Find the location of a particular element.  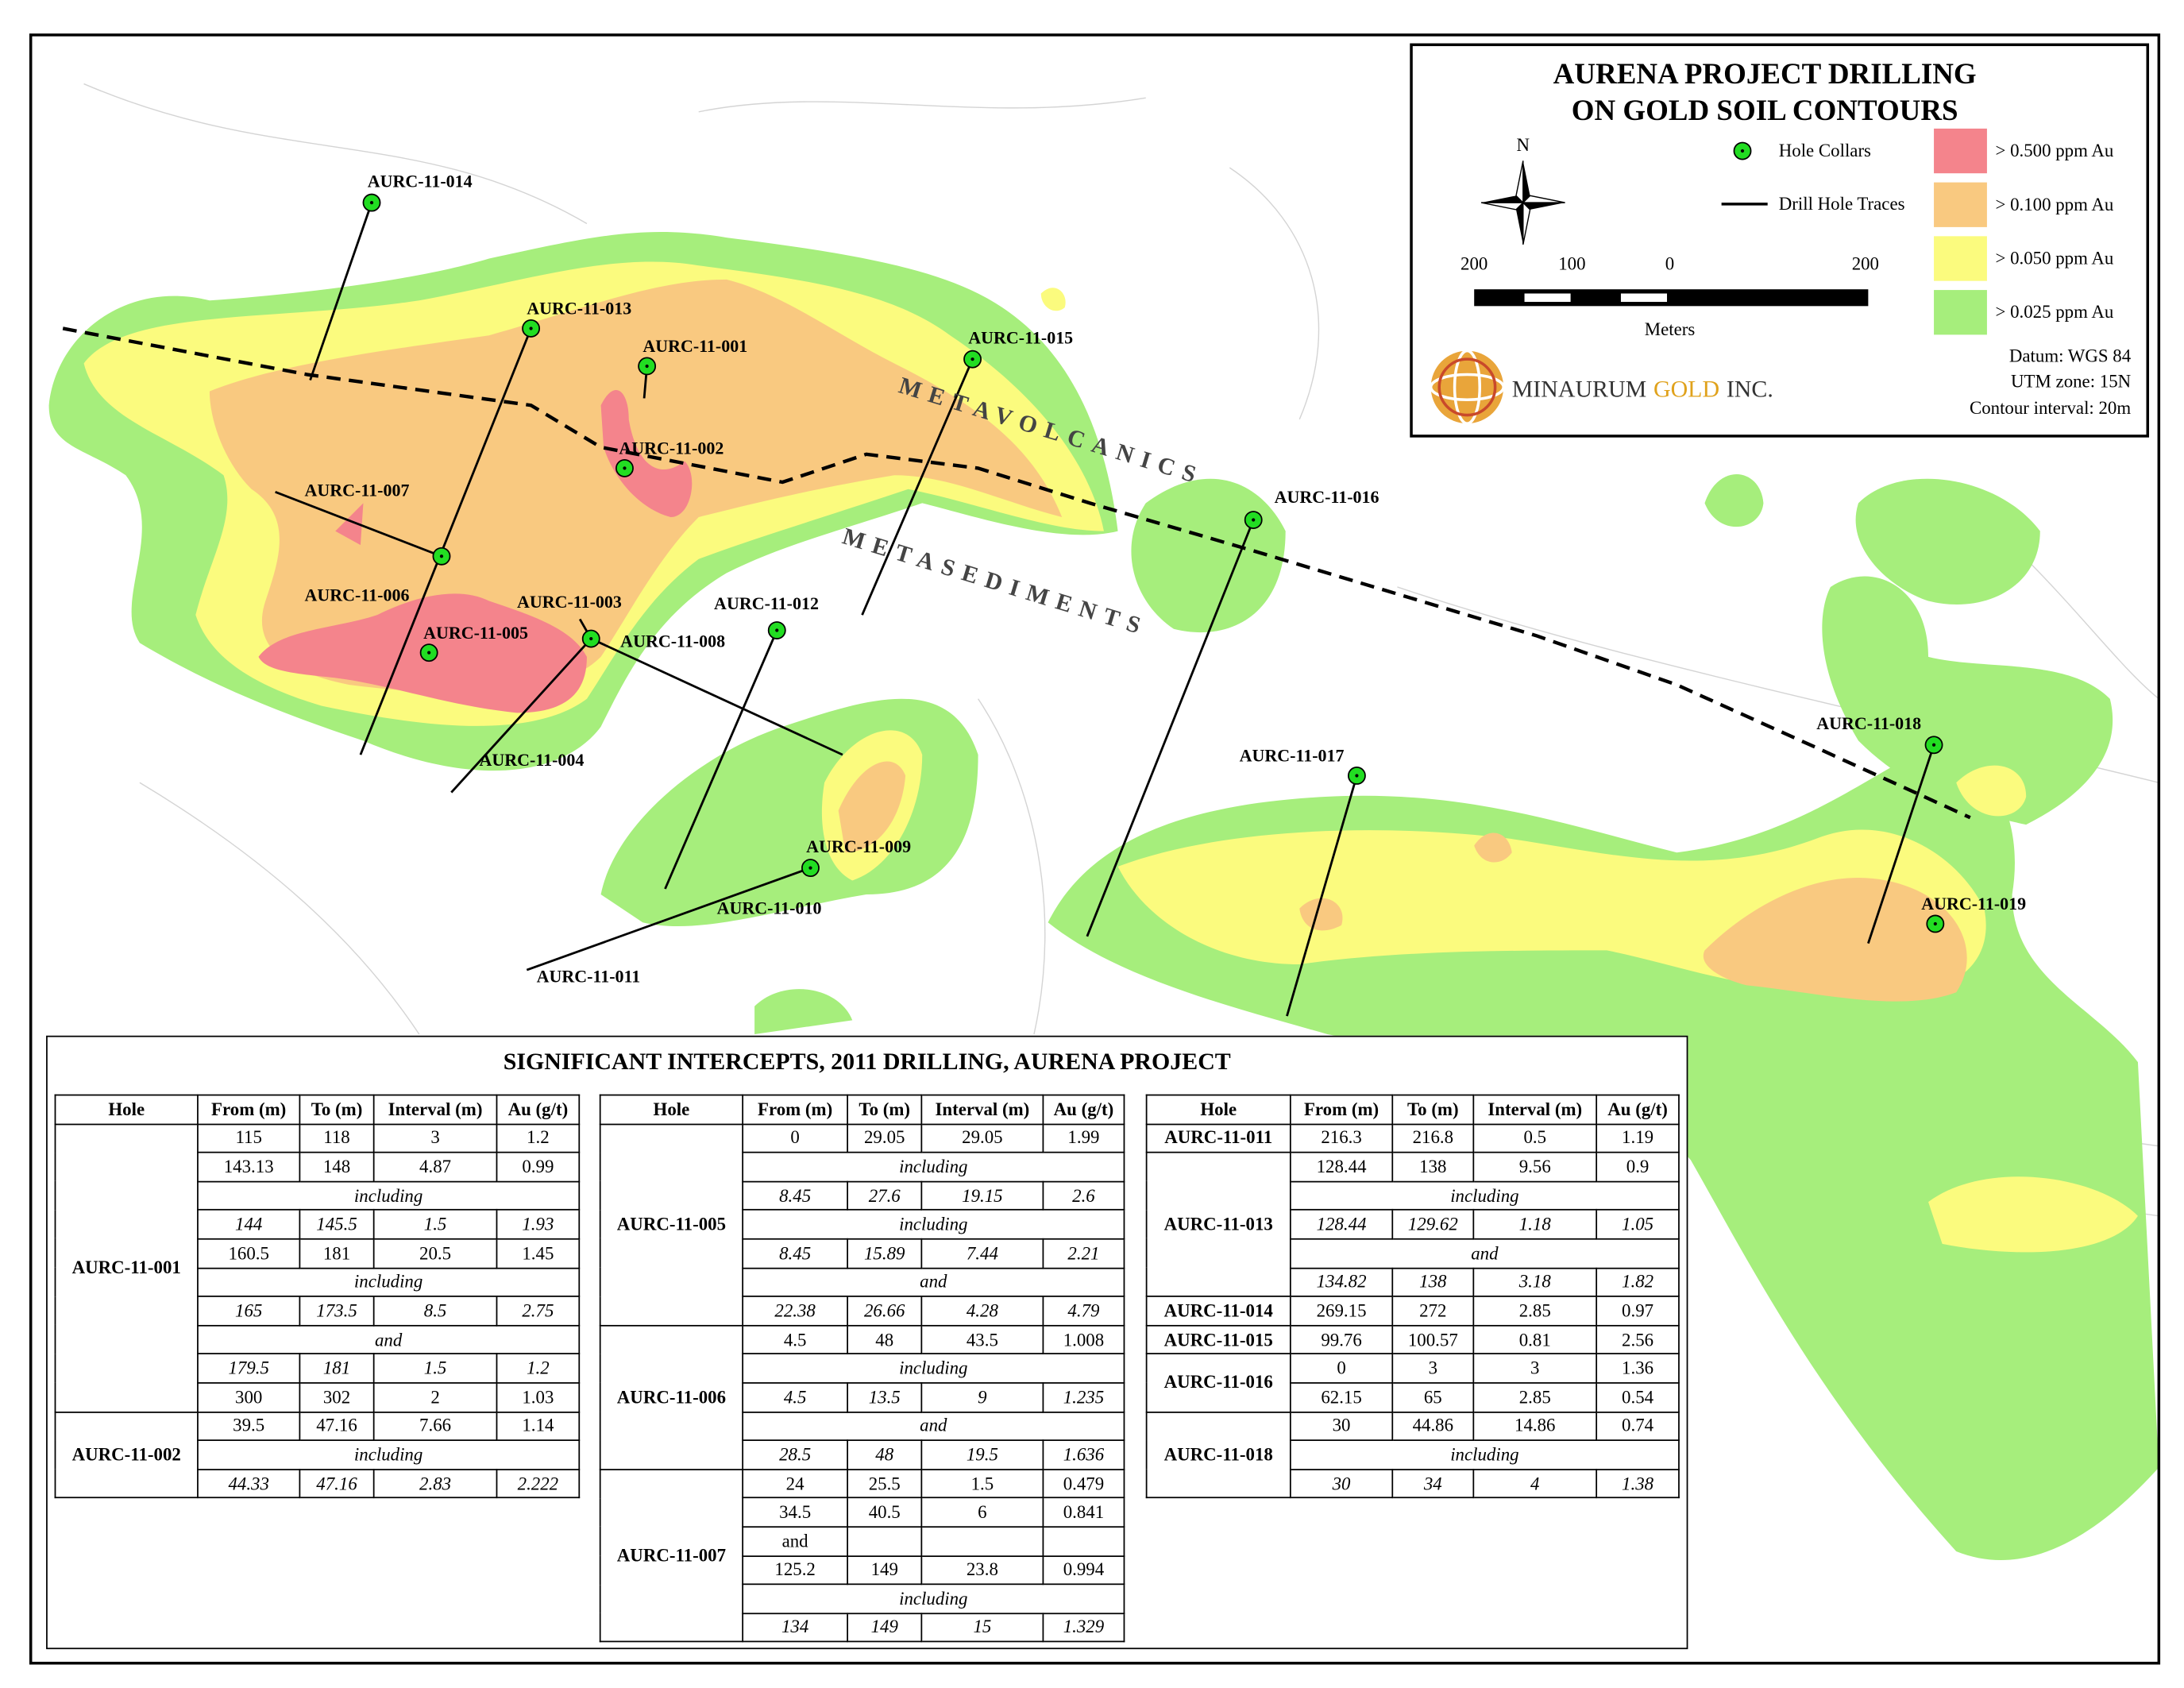

table-cell: 8.45 is located at coordinates (795, 1195).